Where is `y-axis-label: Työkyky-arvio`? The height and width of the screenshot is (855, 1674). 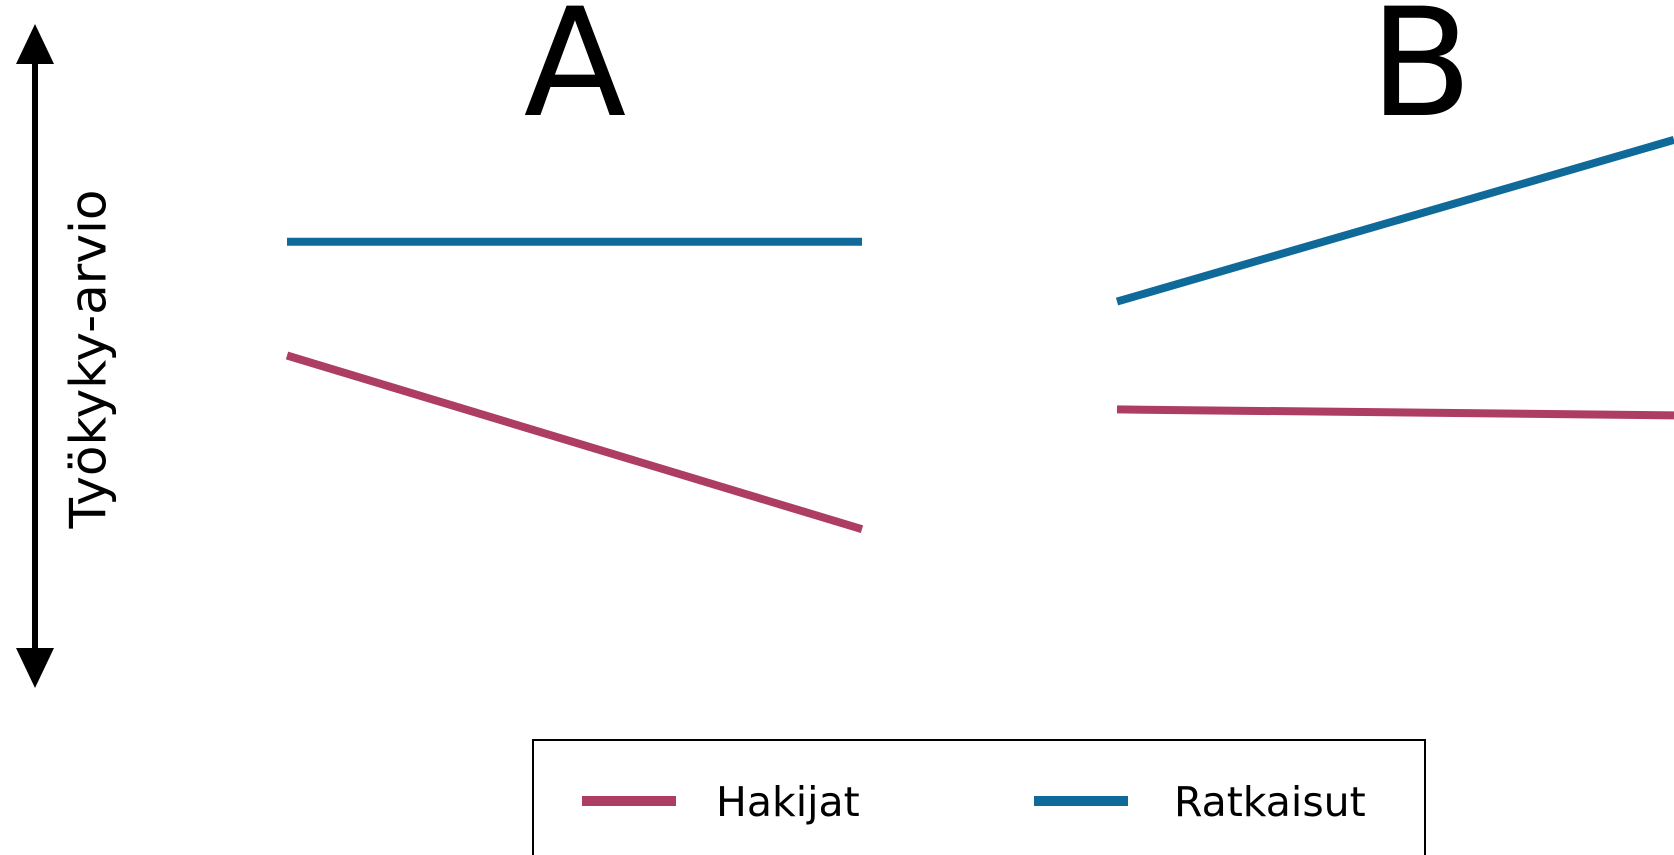
y-axis-label: Työkyky-arvio is located at coordinates (89, 360).